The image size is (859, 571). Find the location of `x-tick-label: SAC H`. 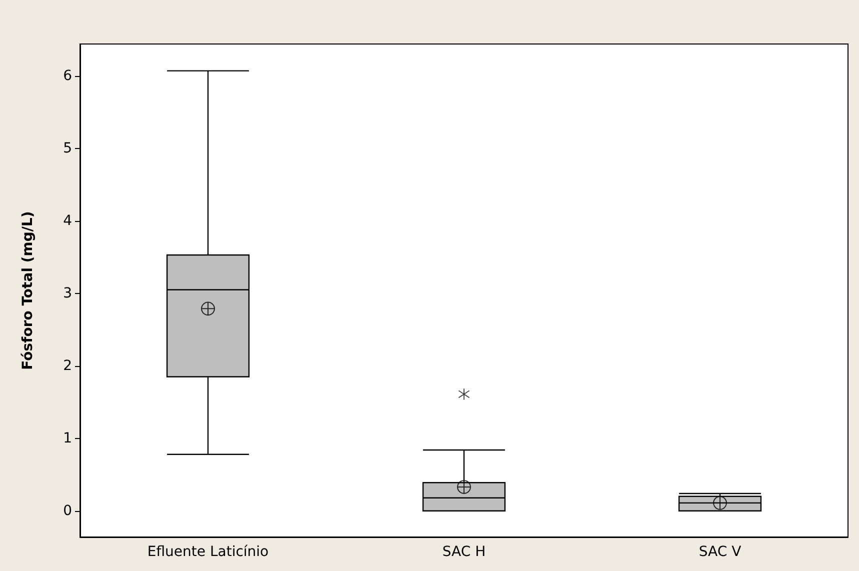

x-tick-label: SAC H is located at coordinates (464, 552).